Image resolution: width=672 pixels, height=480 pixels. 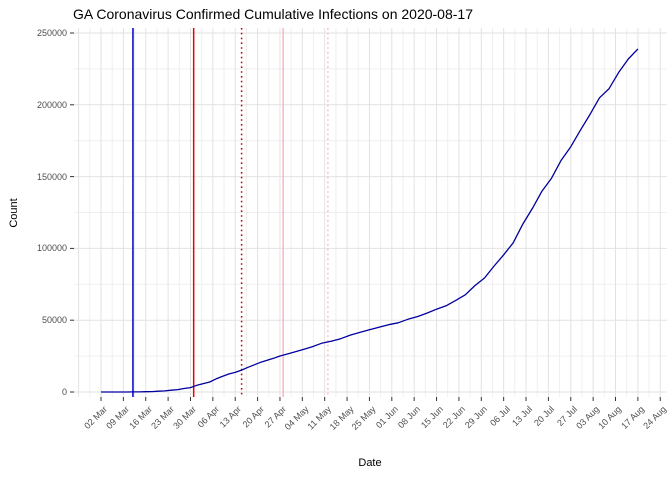 What do you see at coordinates (64, 392) in the screenshot?
I see `y-tick-label: 0` at bounding box center [64, 392].